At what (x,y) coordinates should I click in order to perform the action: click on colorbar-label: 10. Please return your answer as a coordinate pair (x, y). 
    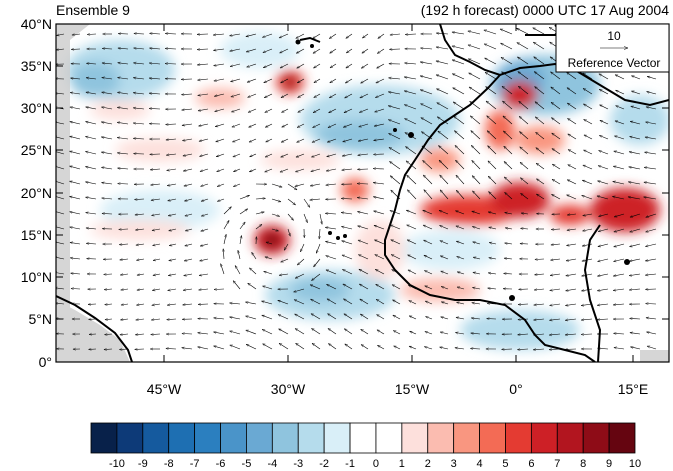
    Looking at the image, I should click on (635, 464).